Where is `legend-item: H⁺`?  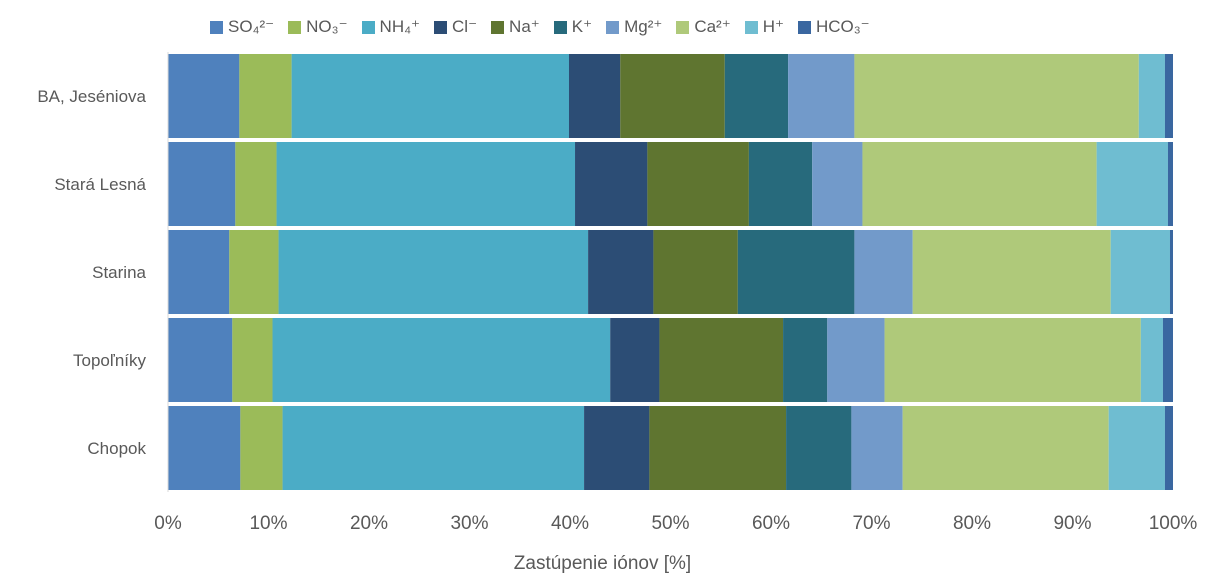
legend-item: H⁺ is located at coordinates (764, 27).